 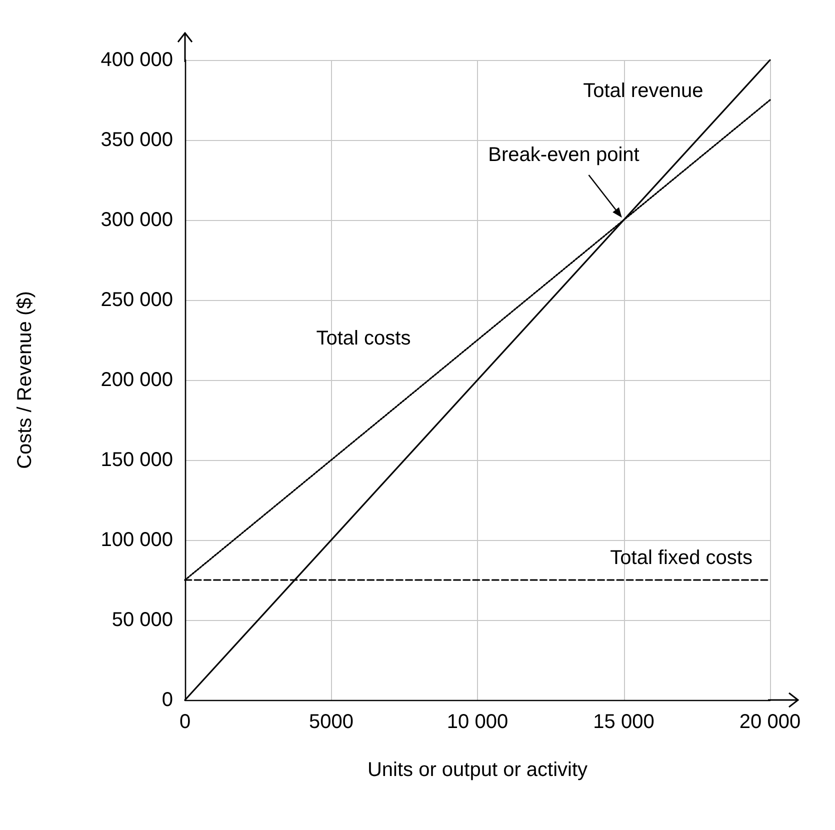 What do you see at coordinates (136, 60) in the screenshot?
I see `y-tick-label: 400 000` at bounding box center [136, 60].